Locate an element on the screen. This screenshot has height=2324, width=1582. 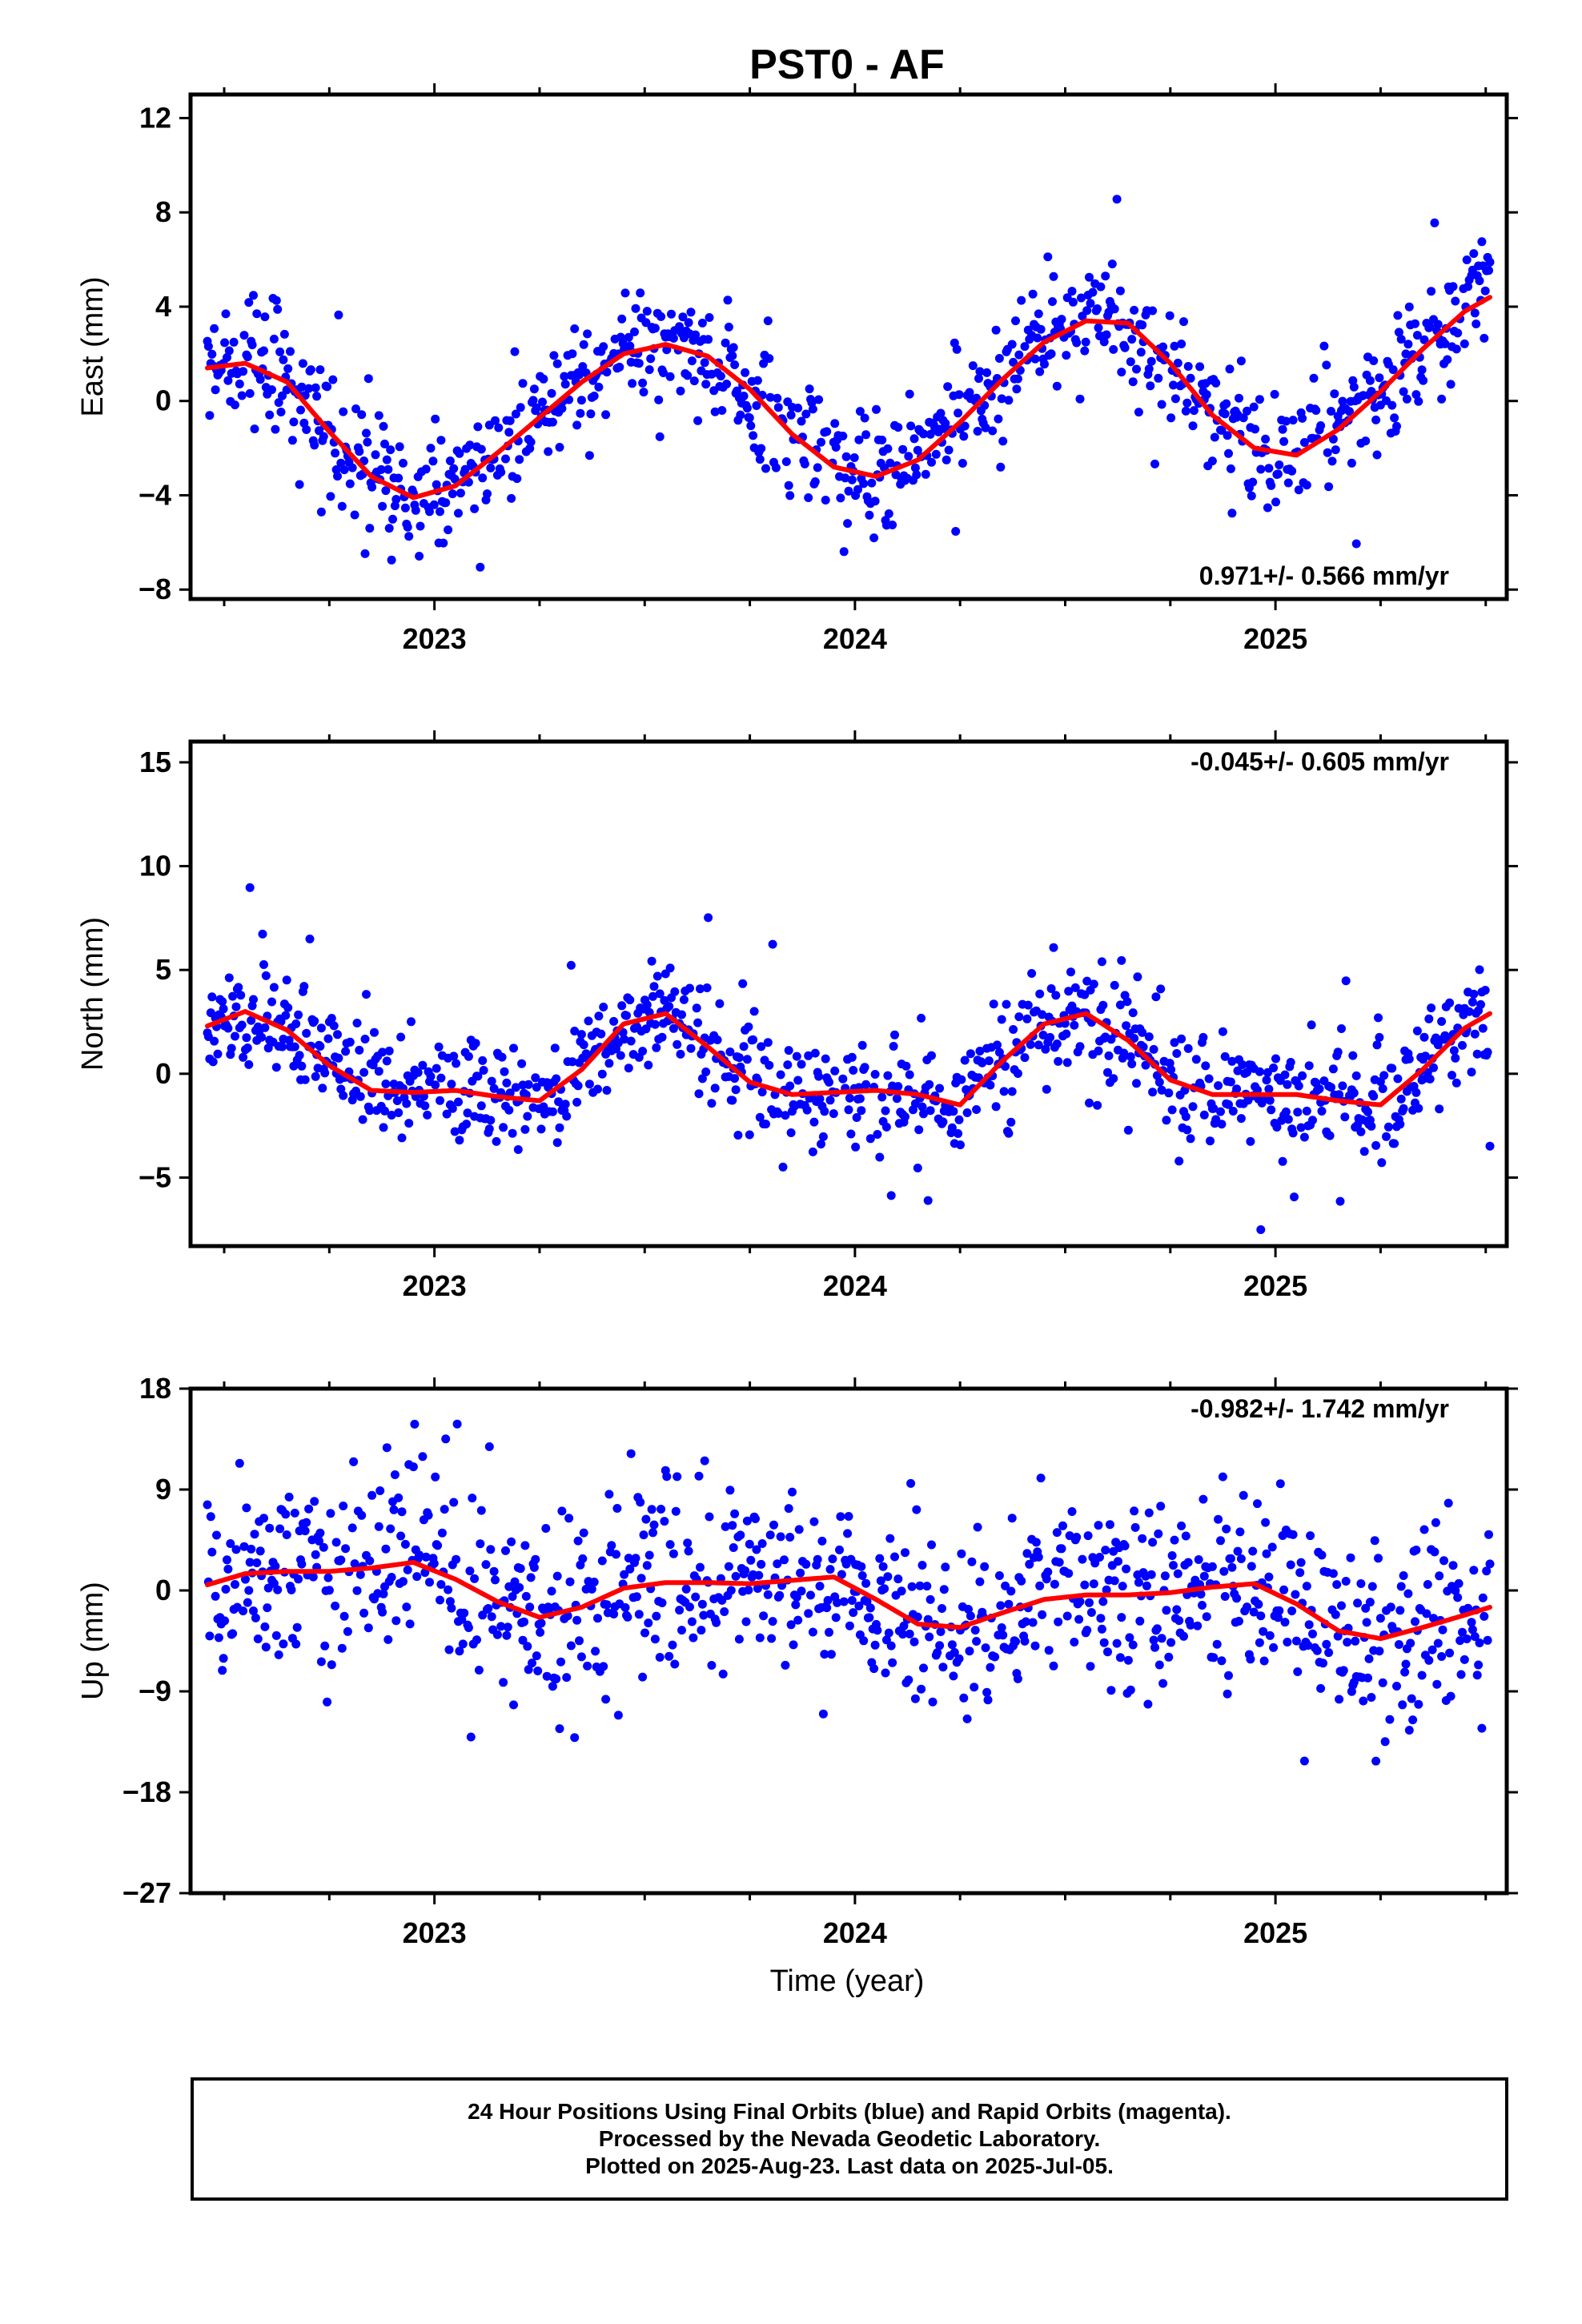
y-tick-label: 12 is located at coordinates (155, 118).